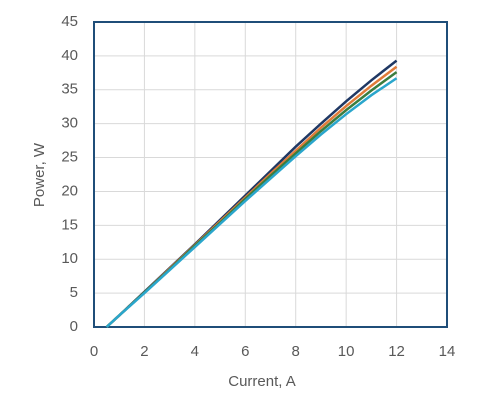 Image resolution: width=480 pixels, height=419 pixels. What do you see at coordinates (144, 351) in the screenshot?
I see `x-tick-label: 2` at bounding box center [144, 351].